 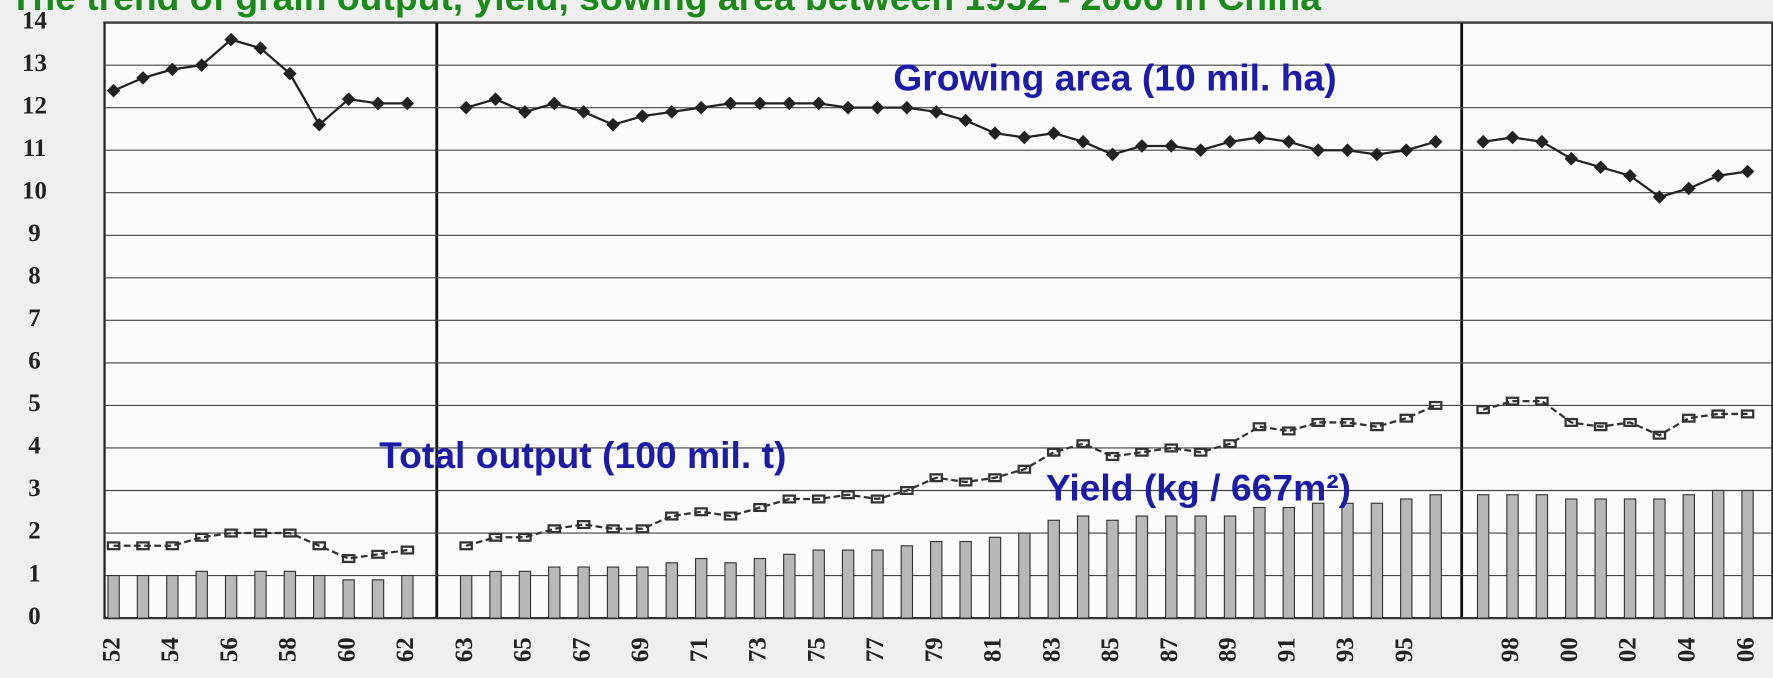 What do you see at coordinates (581, 649) in the screenshot?
I see `x-tick-label: 67` at bounding box center [581, 649].